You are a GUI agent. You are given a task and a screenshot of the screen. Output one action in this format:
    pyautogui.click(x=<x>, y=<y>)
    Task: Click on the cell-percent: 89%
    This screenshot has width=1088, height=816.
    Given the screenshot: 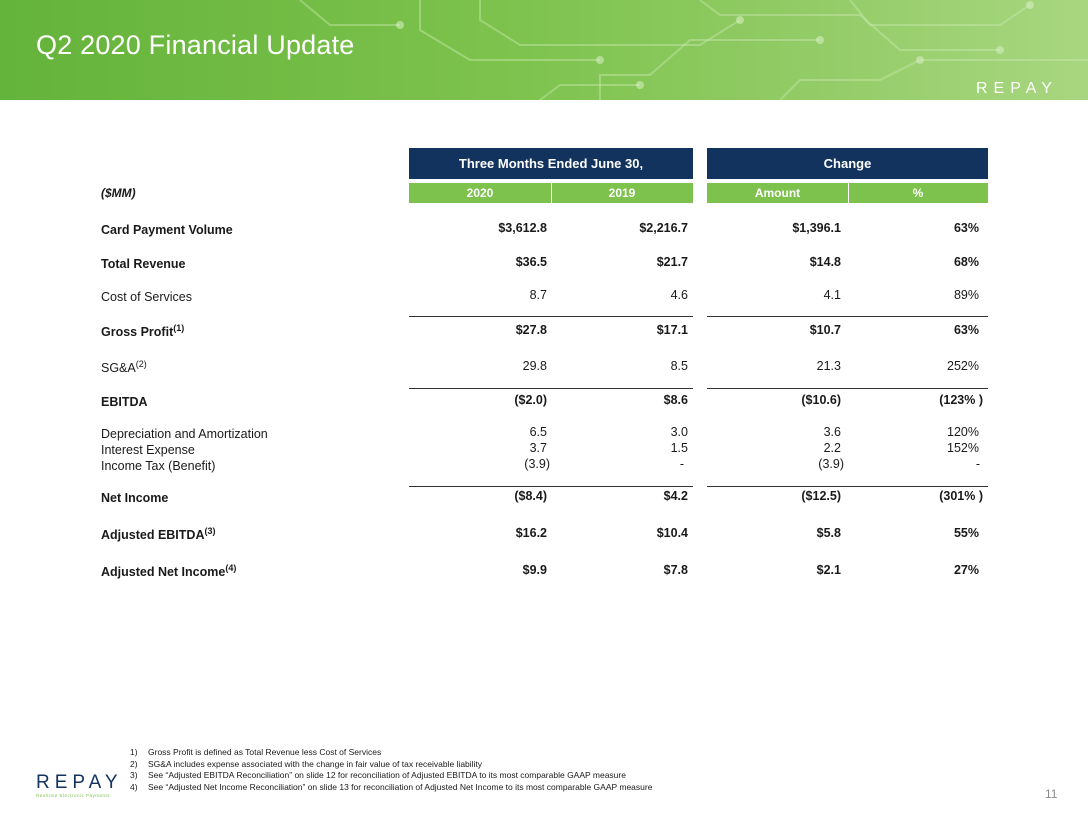 What is the action you would take?
    pyautogui.click(x=966, y=295)
    